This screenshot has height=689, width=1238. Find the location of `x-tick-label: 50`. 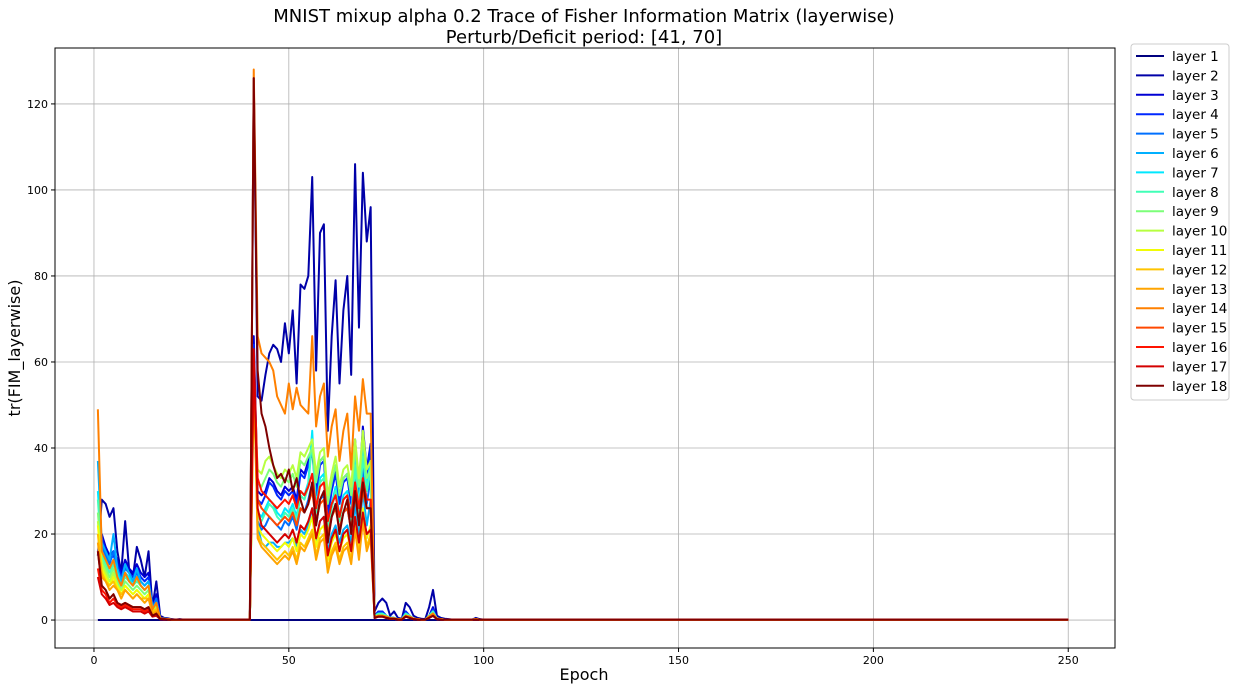

x-tick-label: 50 is located at coordinates (289, 660).